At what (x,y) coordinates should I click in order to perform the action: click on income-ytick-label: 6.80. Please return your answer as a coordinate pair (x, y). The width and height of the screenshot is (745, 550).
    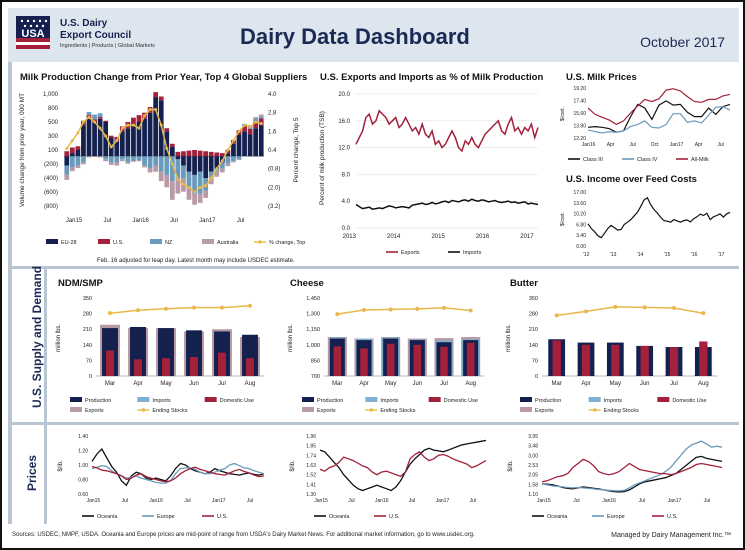
    Looking at the image, I should click on (581, 225).